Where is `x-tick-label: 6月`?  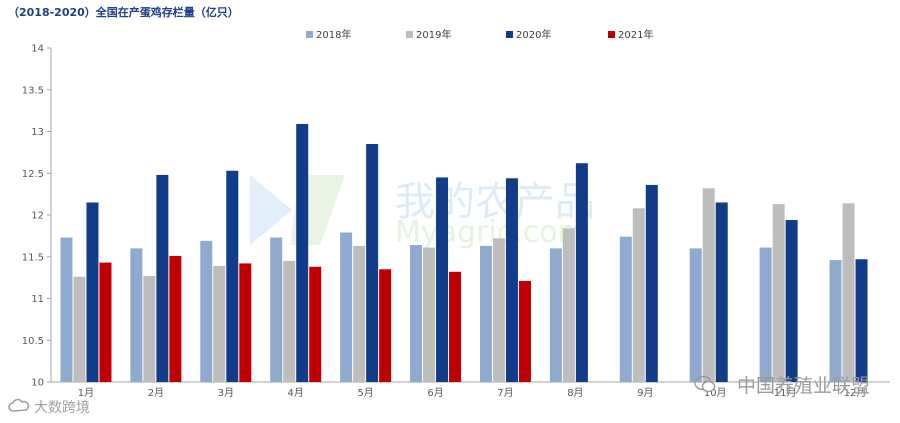 x-tick-label: 6月 is located at coordinates (435, 393).